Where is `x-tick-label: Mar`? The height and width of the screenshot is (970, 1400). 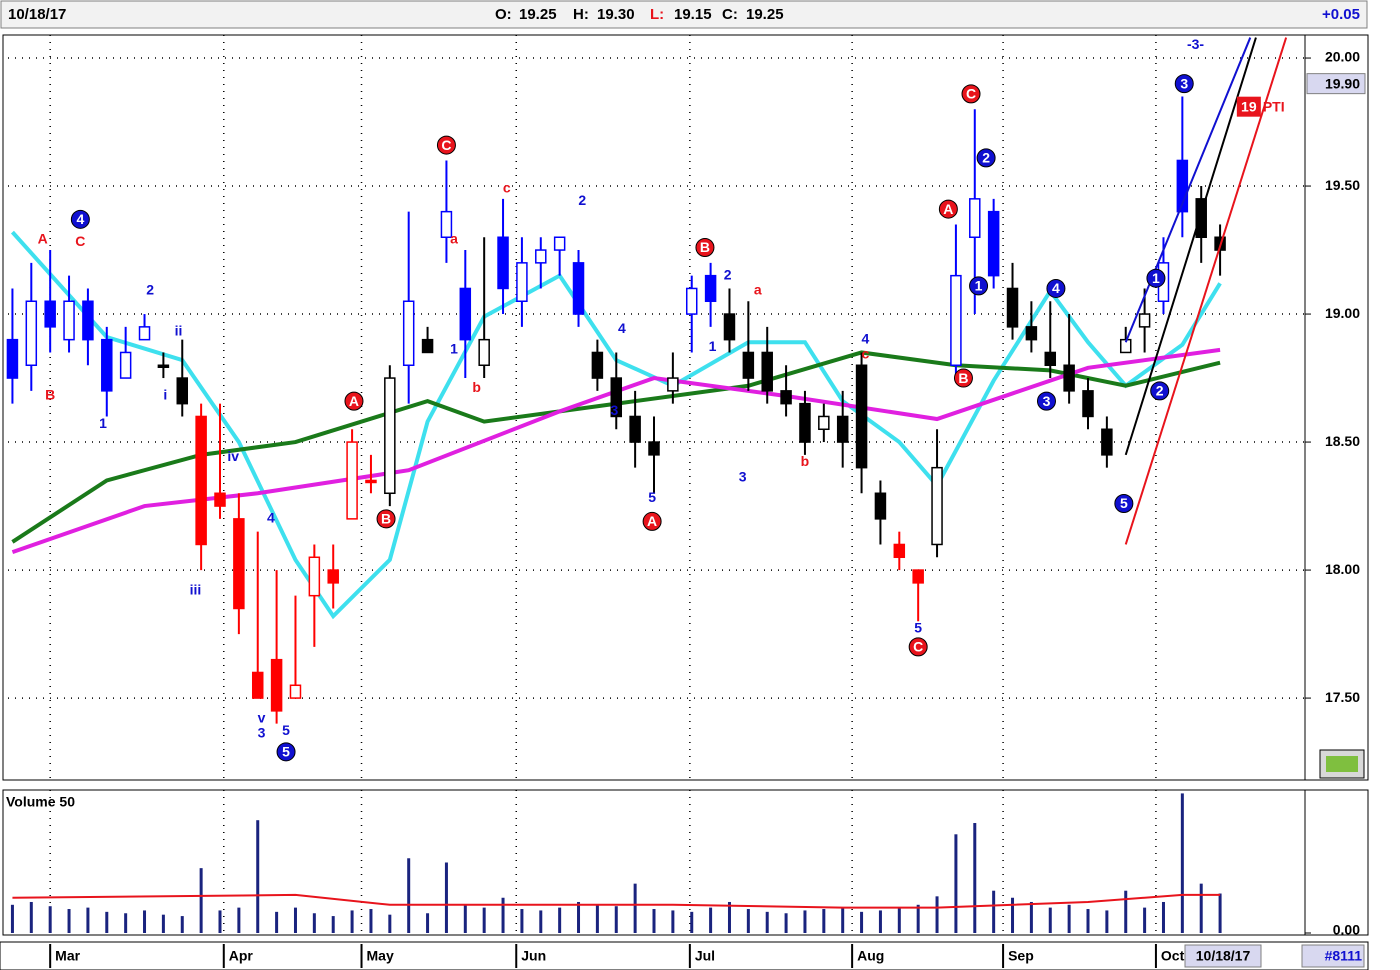
x-tick-label: Mar is located at coordinates (67, 956).